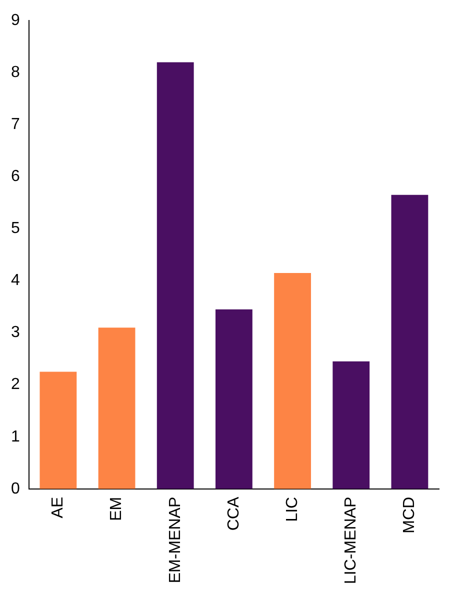 The image size is (467, 600). What do you see at coordinates (15, 385) in the screenshot?
I see `y-tick-label: 2` at bounding box center [15, 385].